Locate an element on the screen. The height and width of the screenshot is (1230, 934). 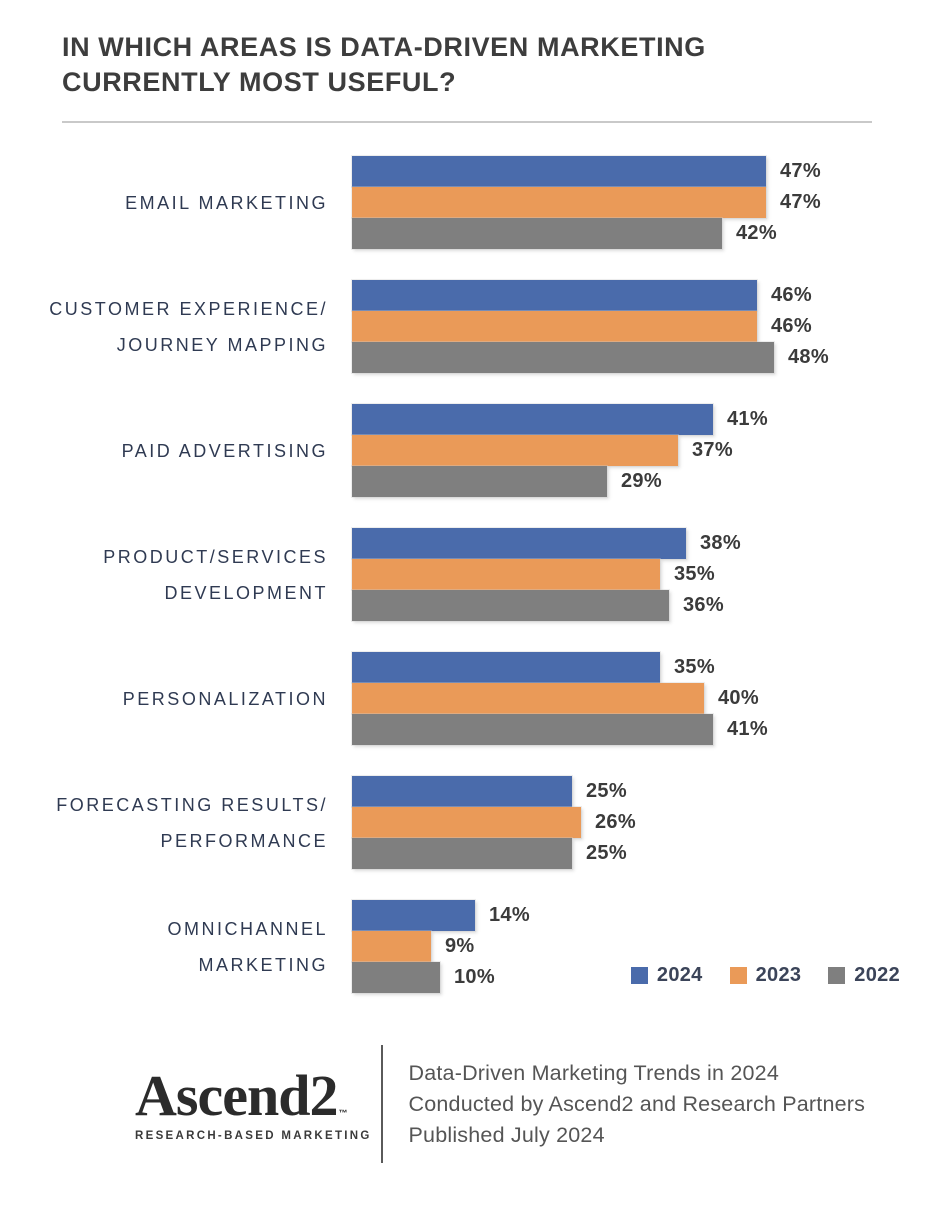
logo-tagline: RESEARCH-BASED MARKETING is located at coordinates (253, 1135).